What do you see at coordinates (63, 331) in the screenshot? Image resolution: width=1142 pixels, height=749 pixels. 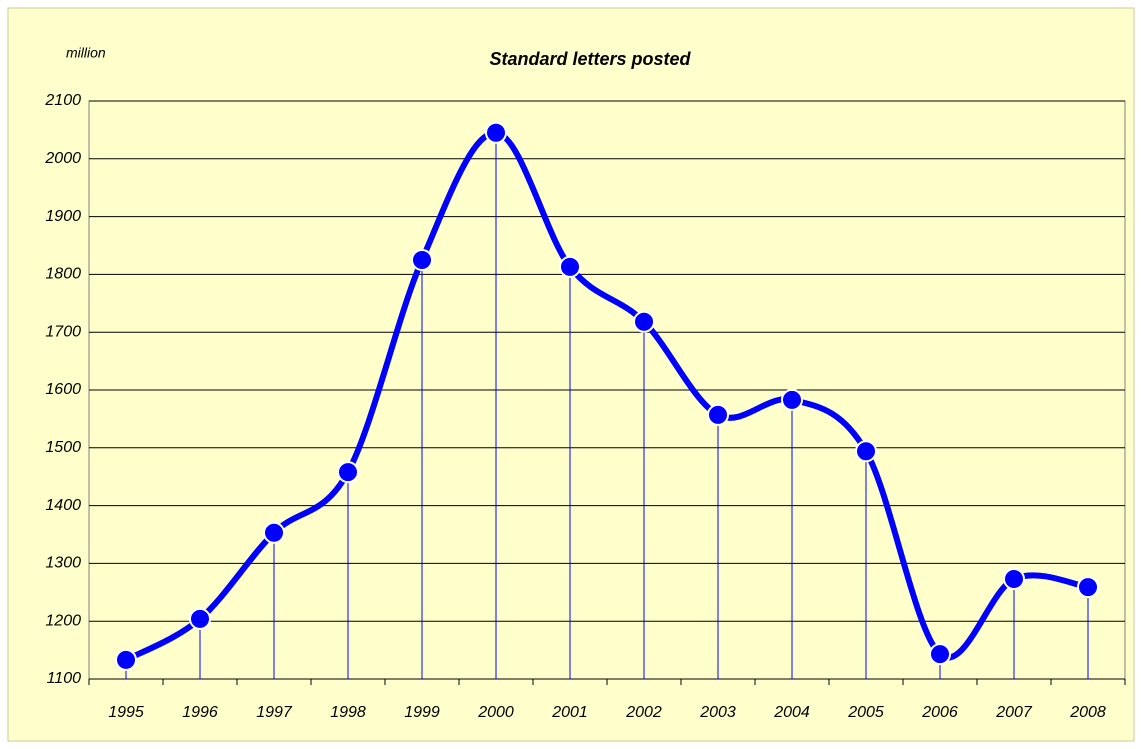 I see `y-tick-label: 1700` at bounding box center [63, 331].